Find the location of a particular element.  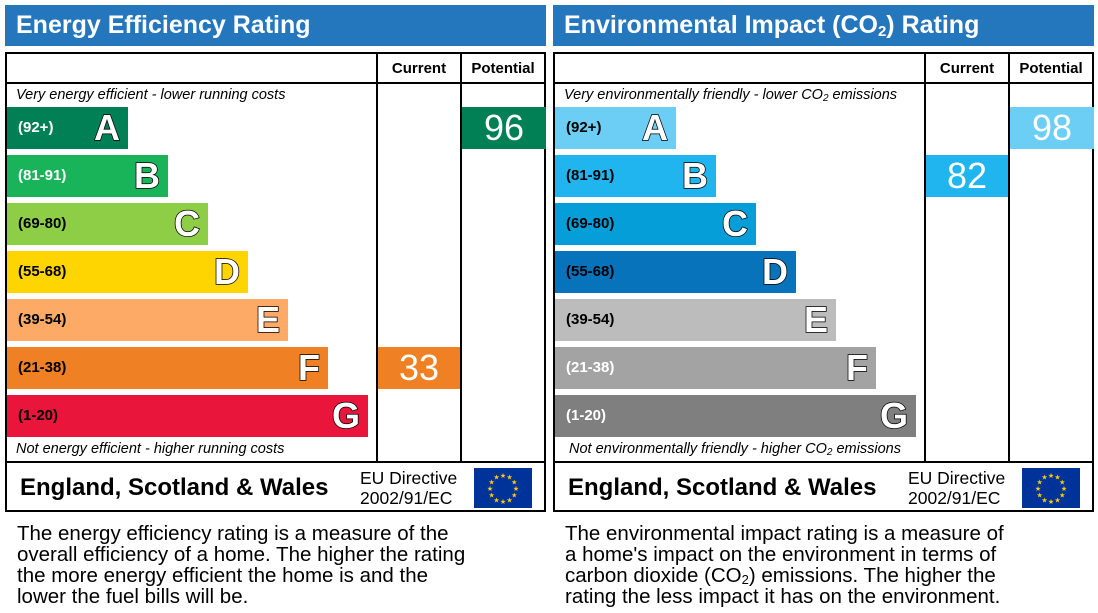

ei-footer-line is located at coordinates (823, 462).